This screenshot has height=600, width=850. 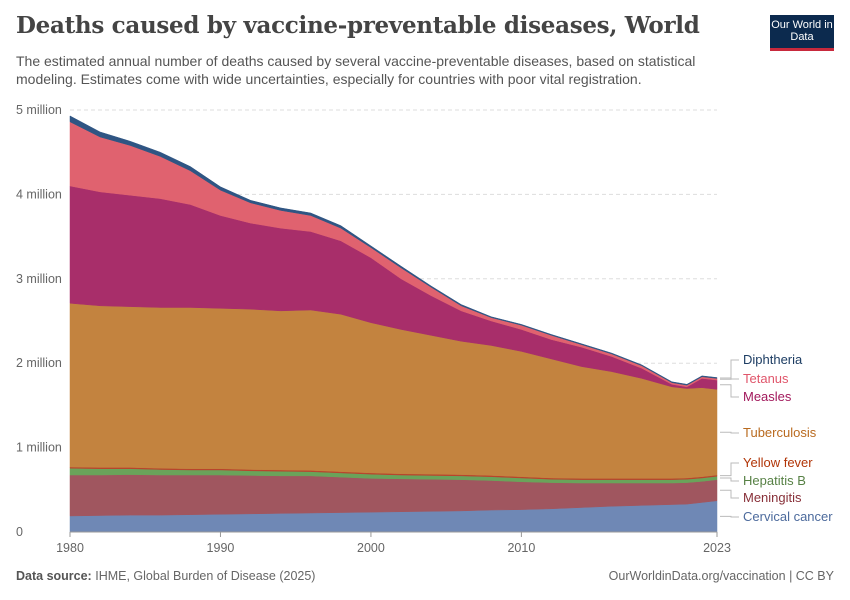 I want to click on legend-label-tetanus: Tetanus, so click(x=766, y=378).